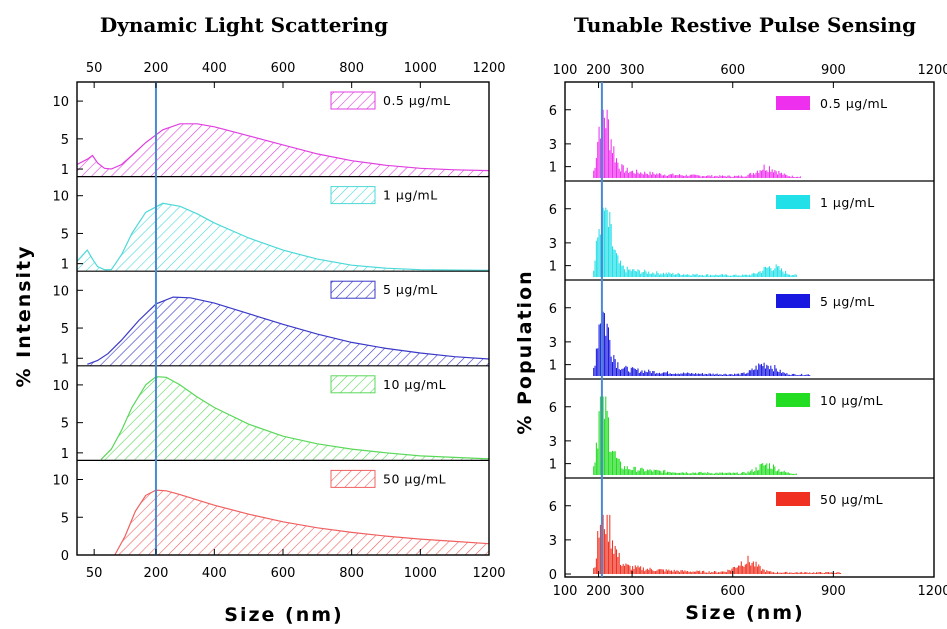 Image resolution: width=947 pixels, height=629 pixels. Describe the element at coordinates (417, 100) in the screenshot. I see `dls-legend-label-0-5-g-ml: 0.5 µg/mL` at that location.